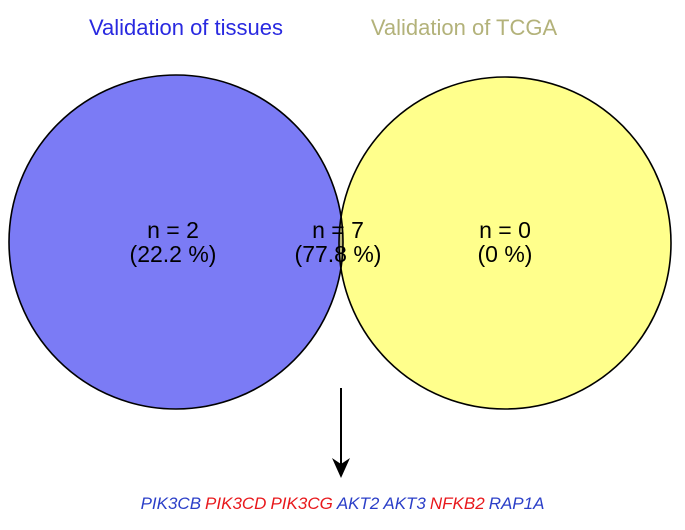  What do you see at coordinates (505, 254) in the screenshot?
I see `right-only-percent: (0 %)` at bounding box center [505, 254].